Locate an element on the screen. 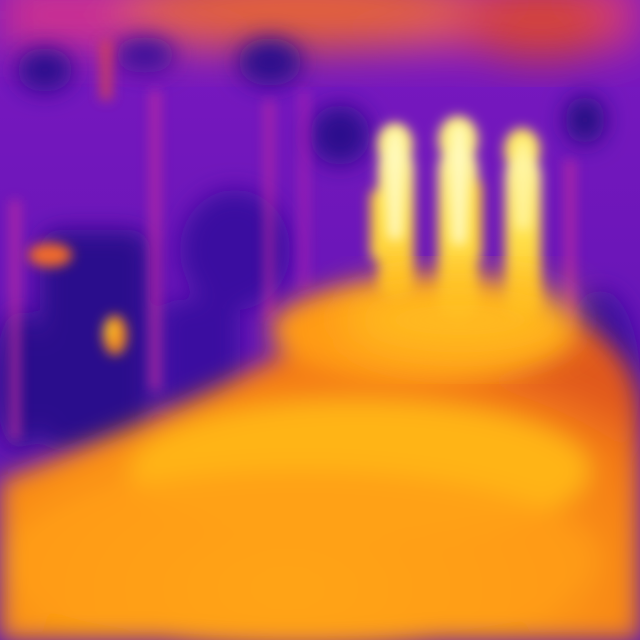  warm-spots is located at coordinates (77, 299).